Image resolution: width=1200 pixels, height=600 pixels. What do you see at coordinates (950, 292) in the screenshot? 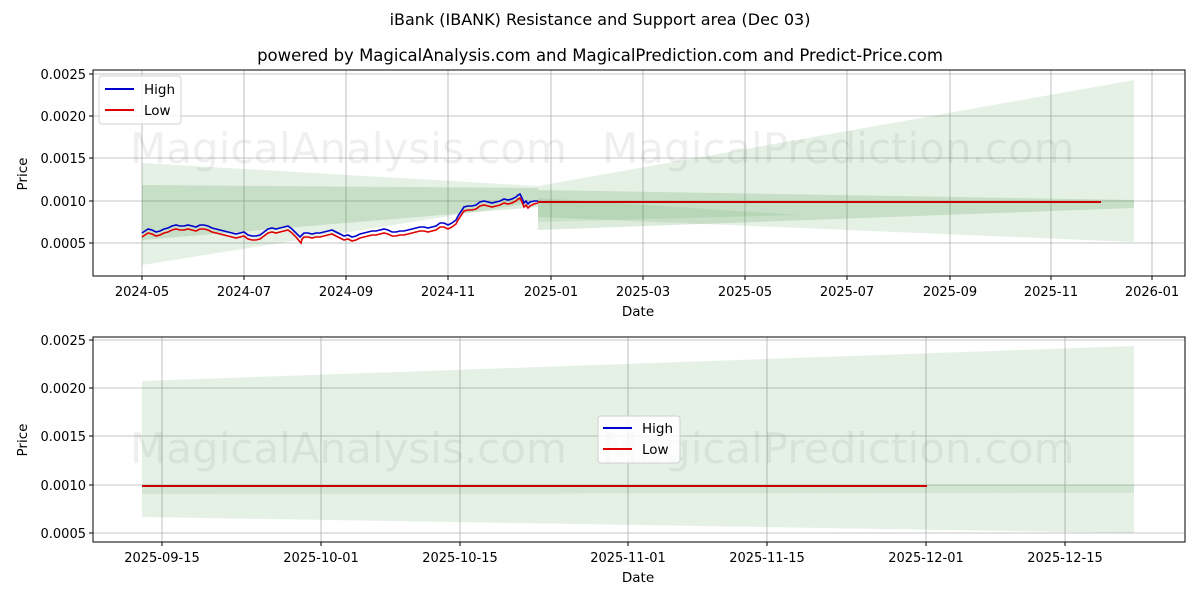
I see `x-tick-label: 2025-09` at bounding box center [950, 292].